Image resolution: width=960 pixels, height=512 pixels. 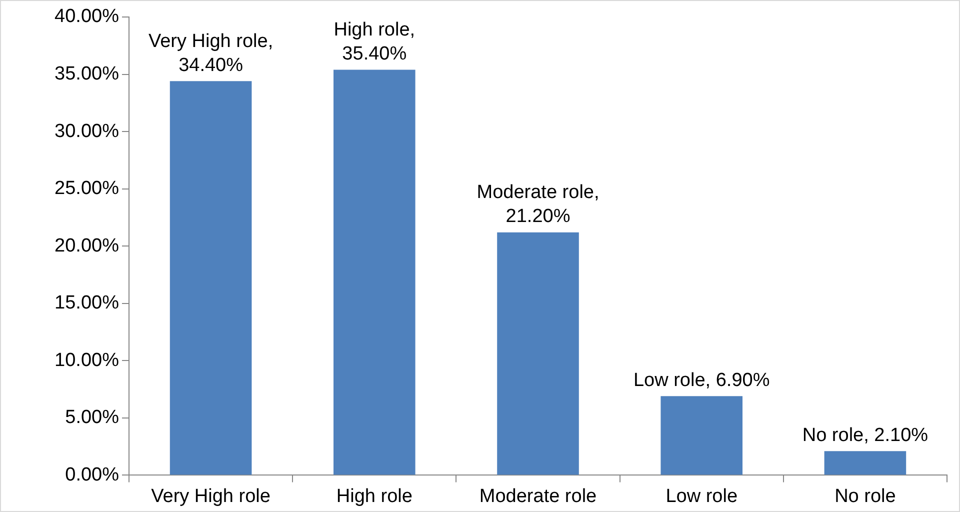 What do you see at coordinates (865, 496) in the screenshot?
I see `x-tick-label: No role` at bounding box center [865, 496].